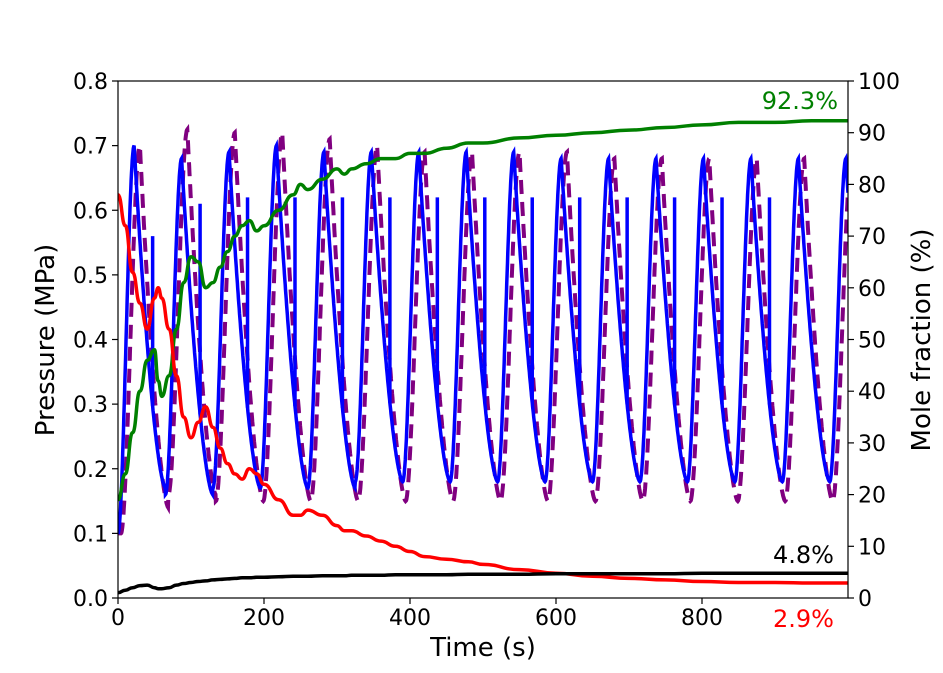  I want to click on y-left-tick-label: 0.8, so click(90, 82).